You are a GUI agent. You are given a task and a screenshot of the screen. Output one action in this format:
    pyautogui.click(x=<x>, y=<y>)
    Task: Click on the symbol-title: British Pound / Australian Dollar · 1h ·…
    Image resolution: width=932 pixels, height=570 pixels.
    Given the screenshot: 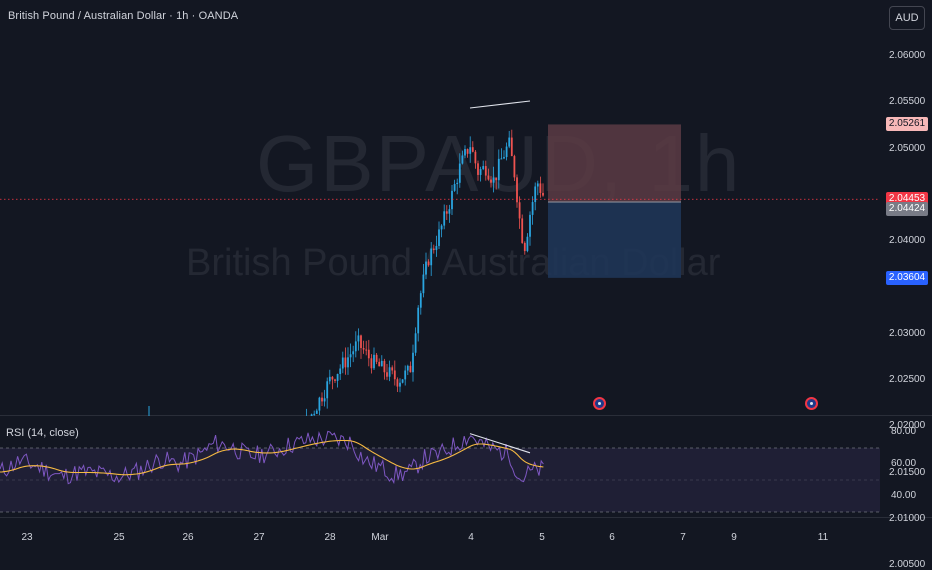 What is the action you would take?
    pyautogui.click(x=123, y=16)
    